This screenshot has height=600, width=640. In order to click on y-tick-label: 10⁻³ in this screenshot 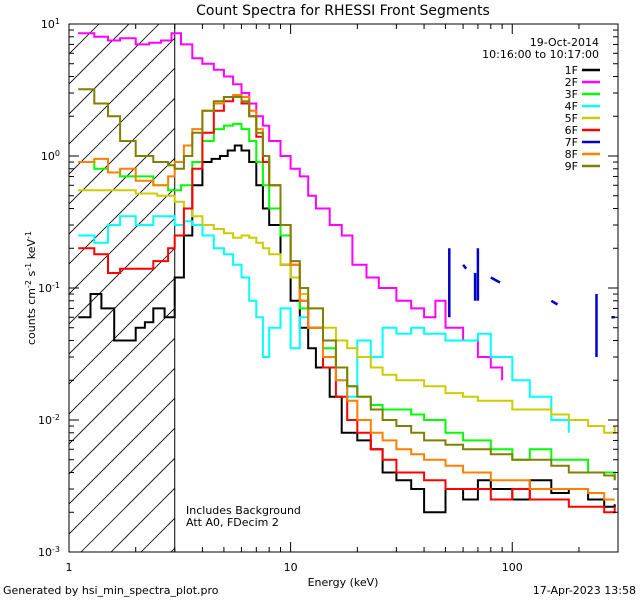, I will do `click(49, 552)`.